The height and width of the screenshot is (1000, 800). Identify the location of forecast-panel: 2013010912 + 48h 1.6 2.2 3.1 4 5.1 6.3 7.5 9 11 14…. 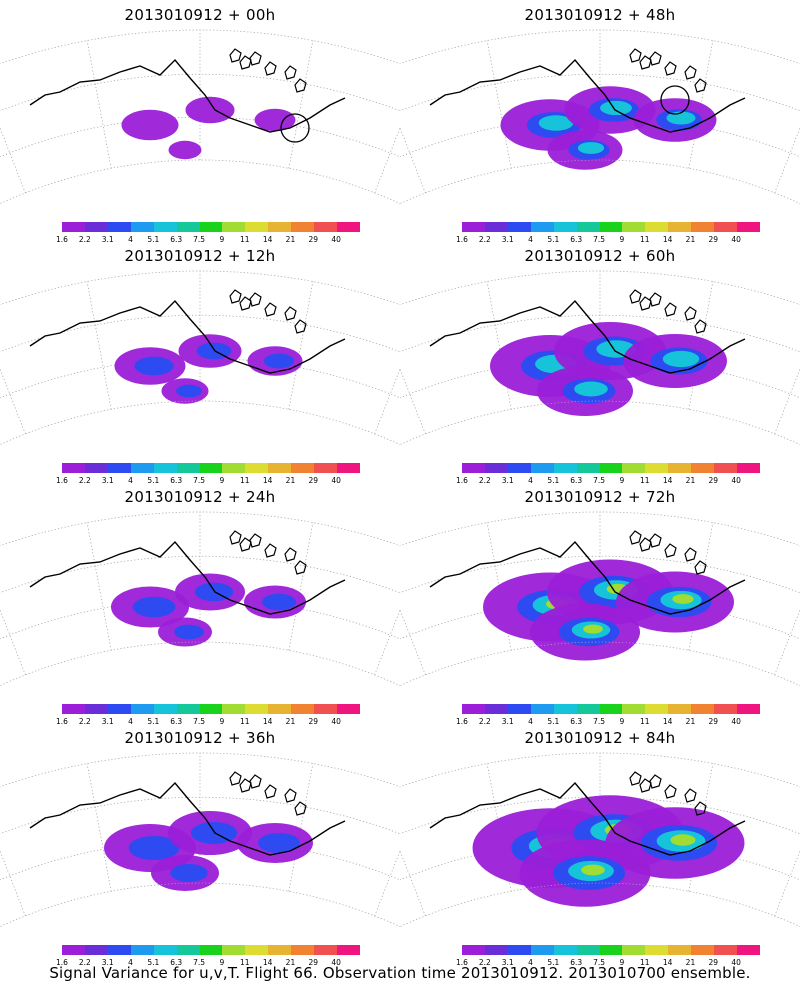
(600, 122).